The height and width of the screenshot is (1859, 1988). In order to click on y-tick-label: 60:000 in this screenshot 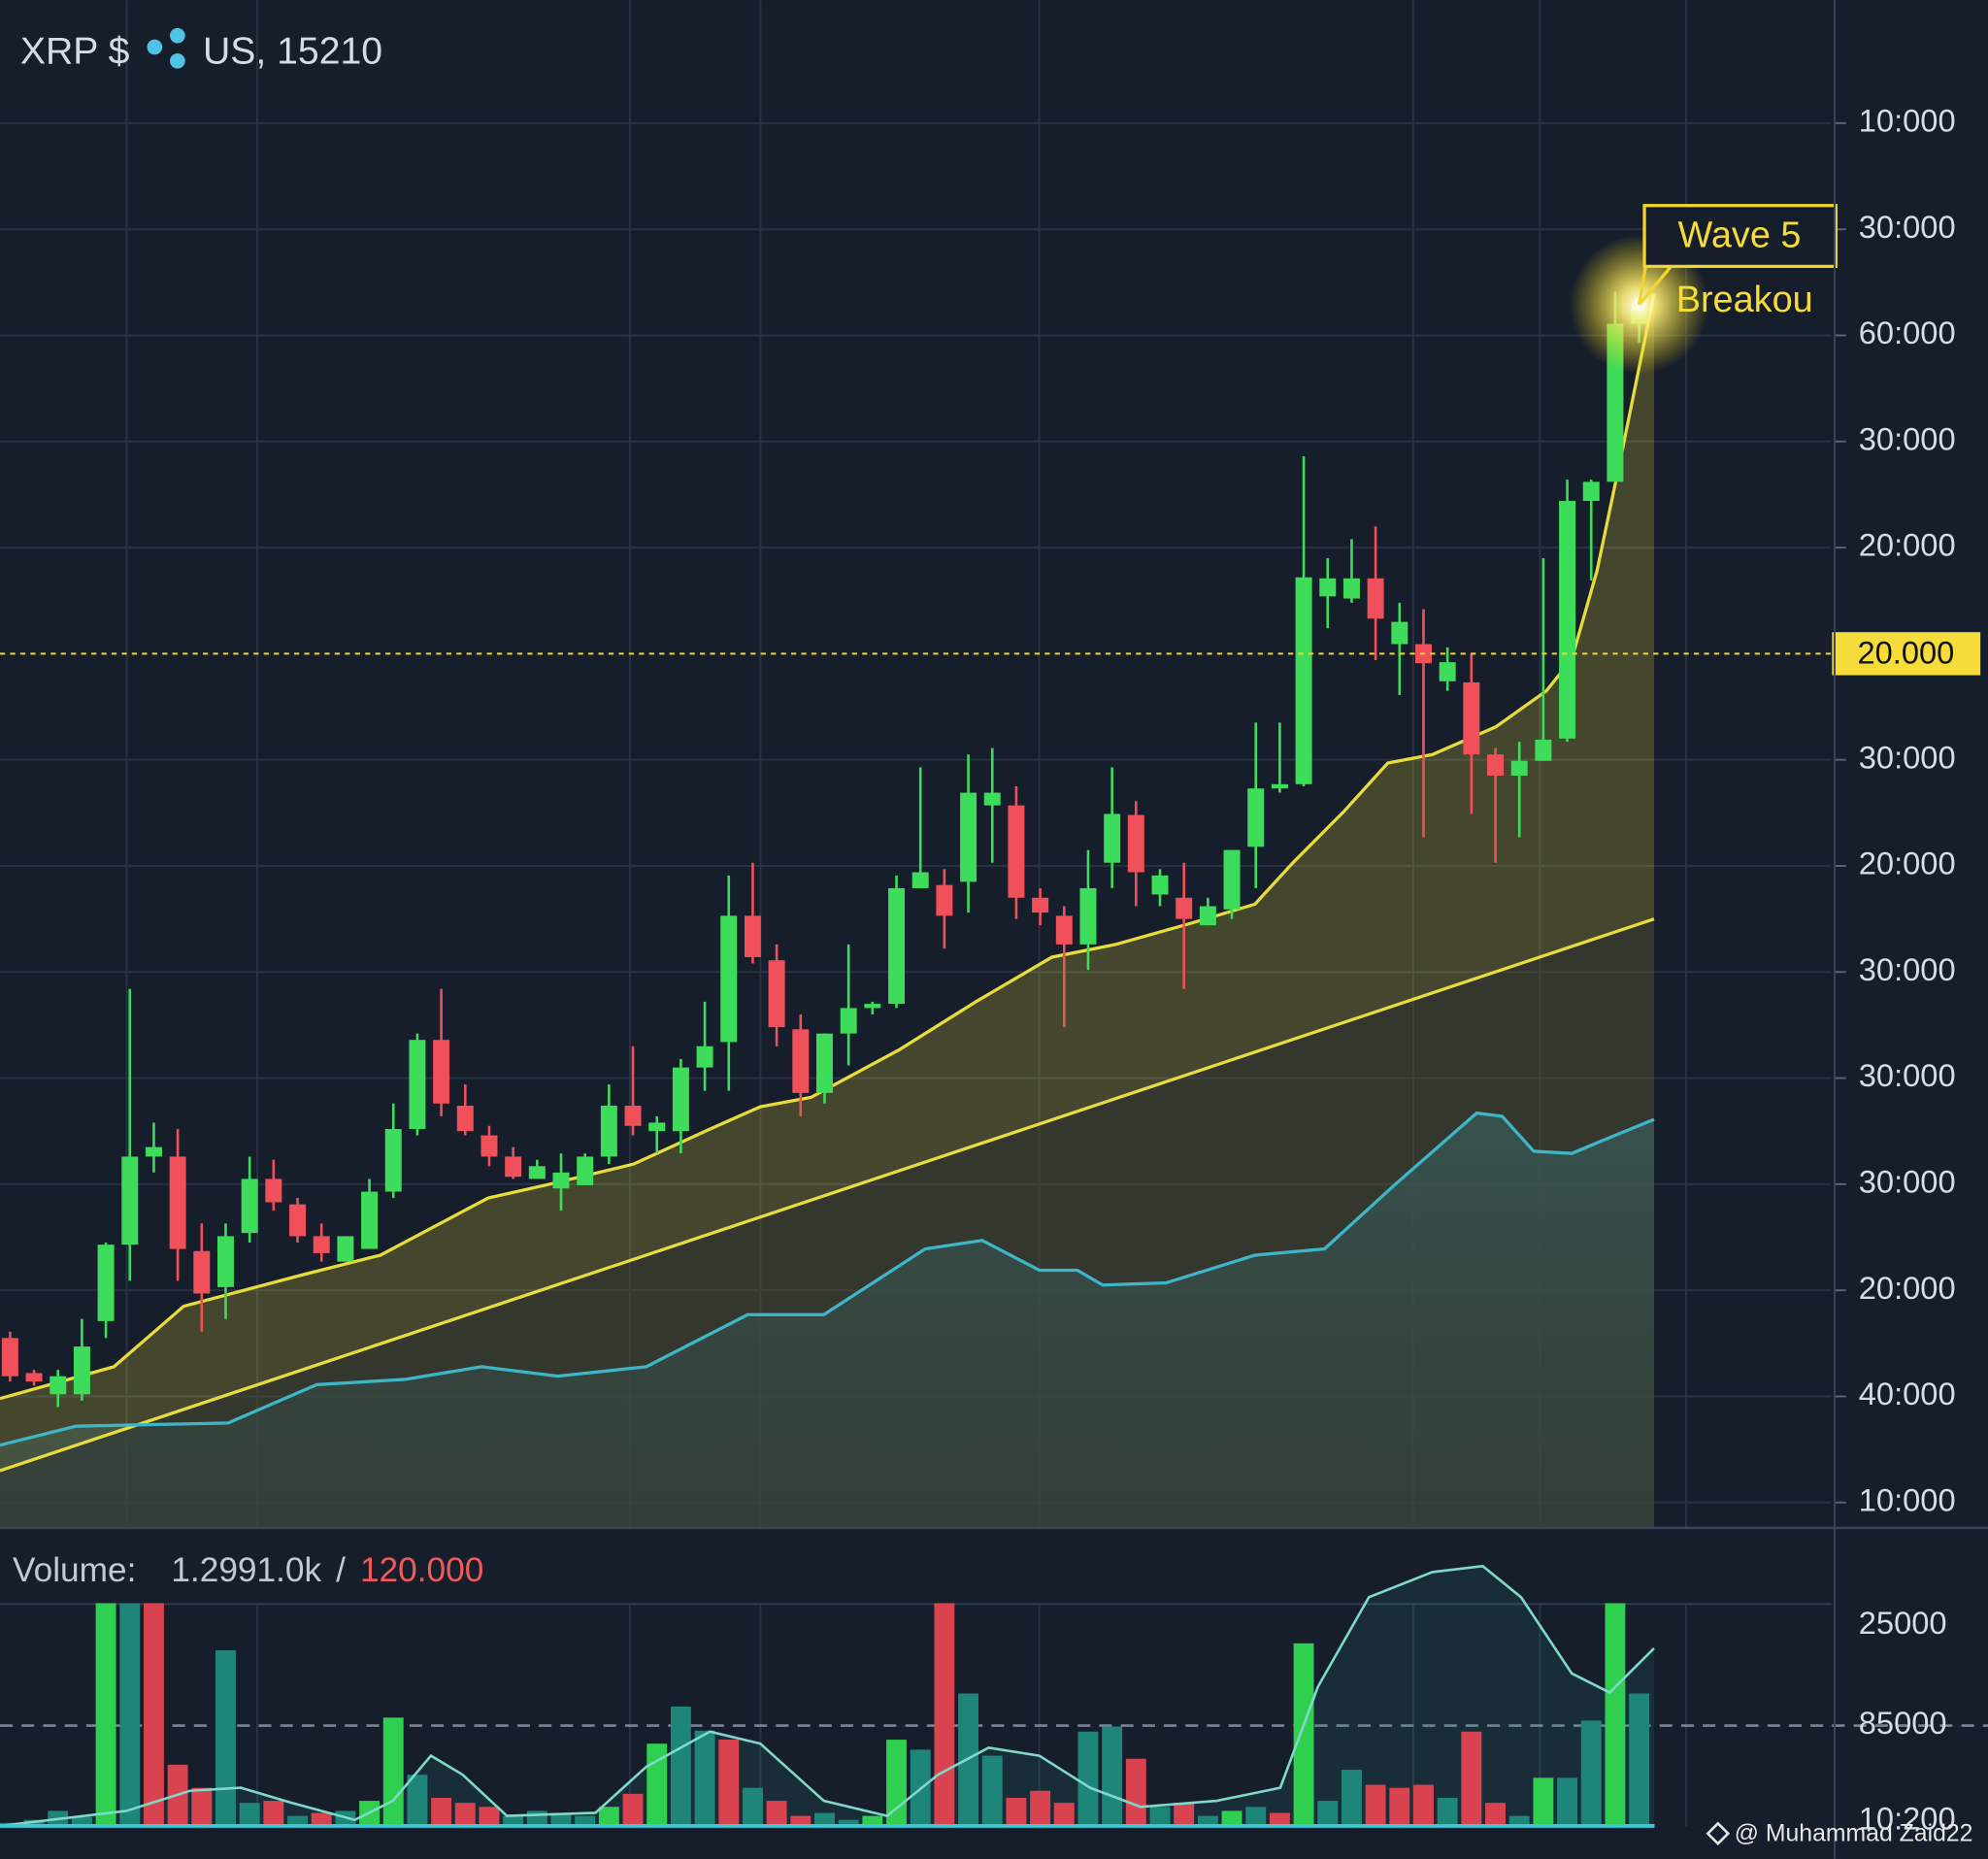, I will do `click(1908, 332)`.